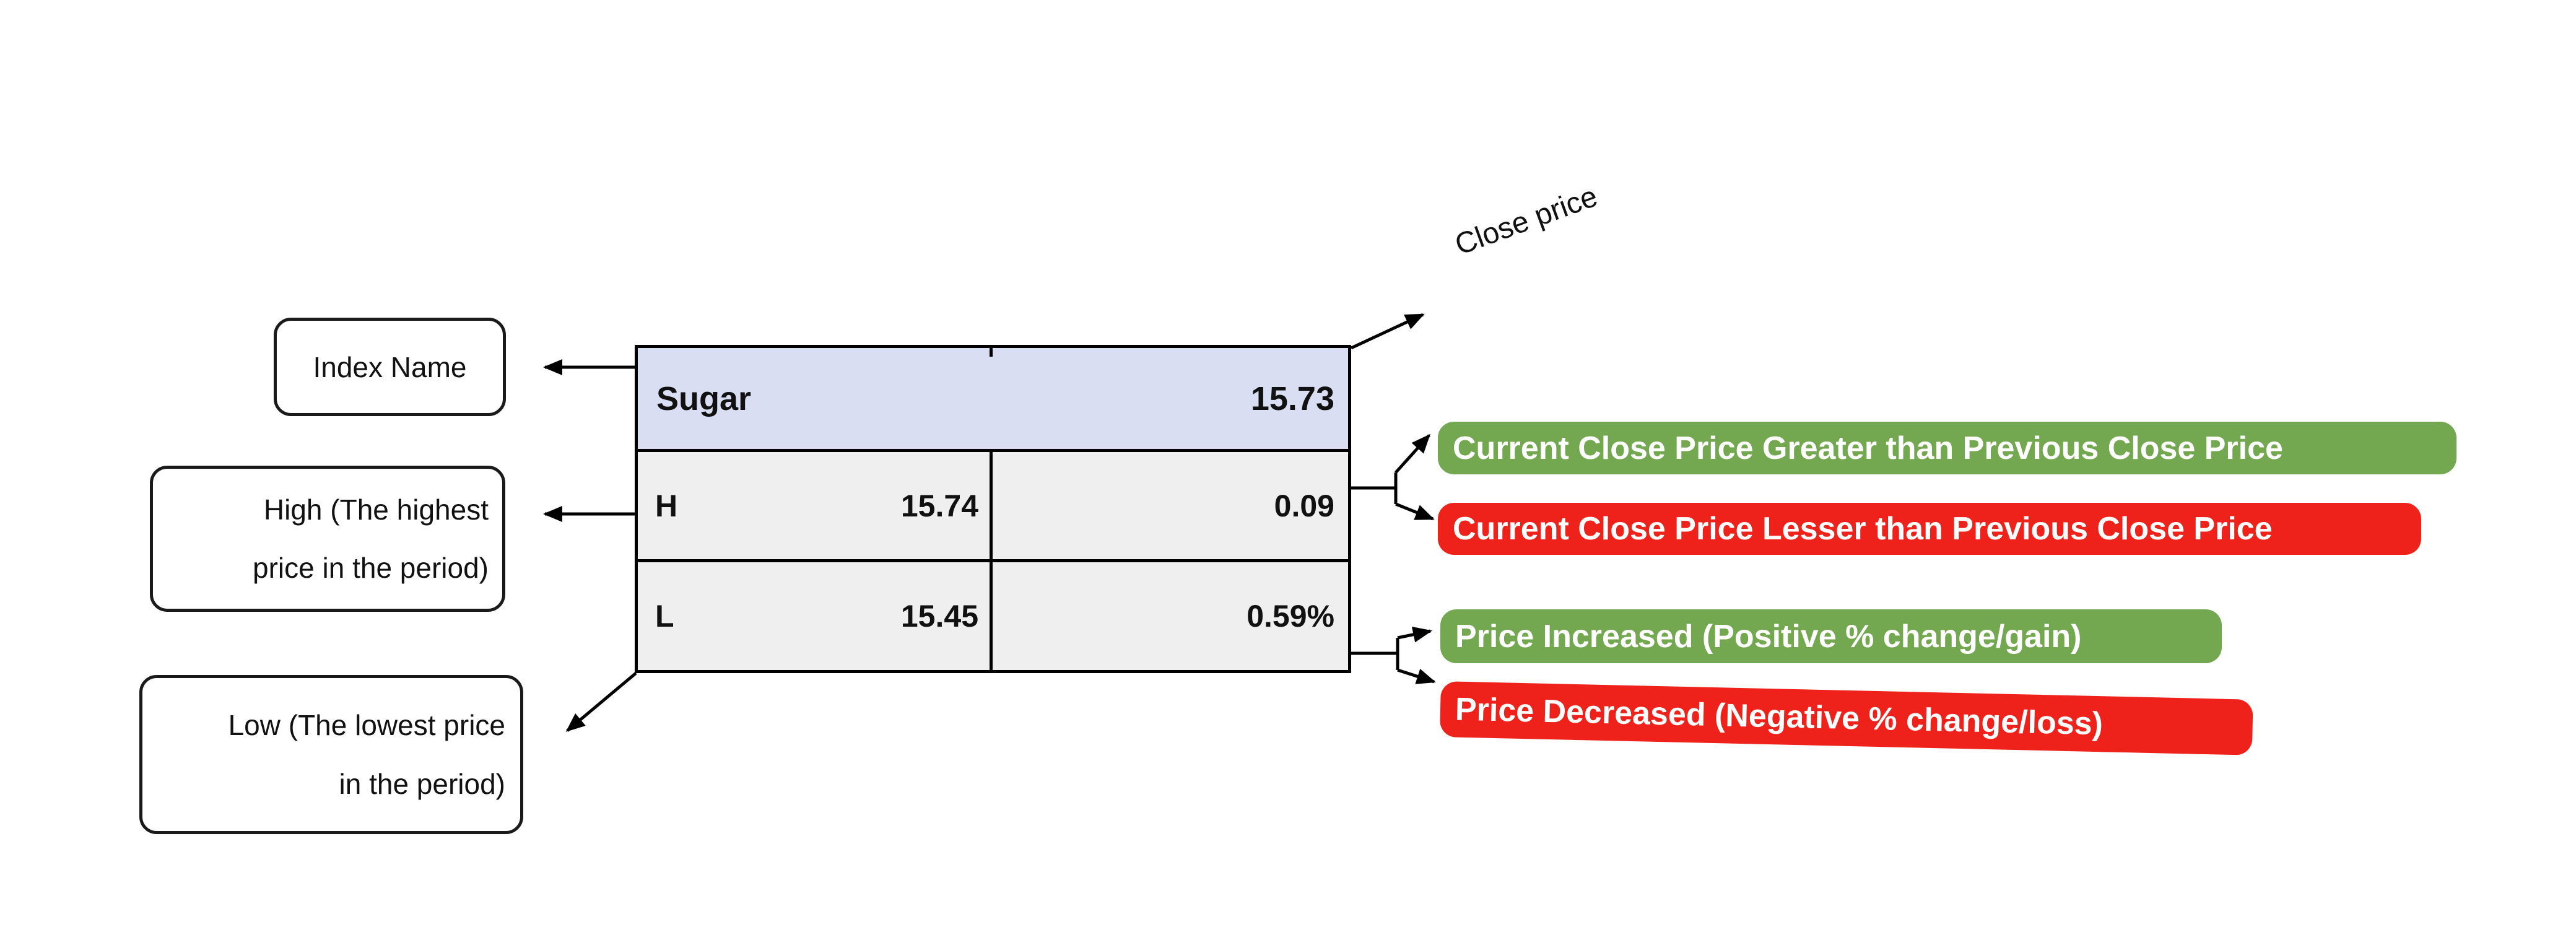 Image resolution: width=2576 pixels, height=927 pixels. Describe the element at coordinates (1304, 505) in the screenshot. I see `change-value: 0.09` at that location.